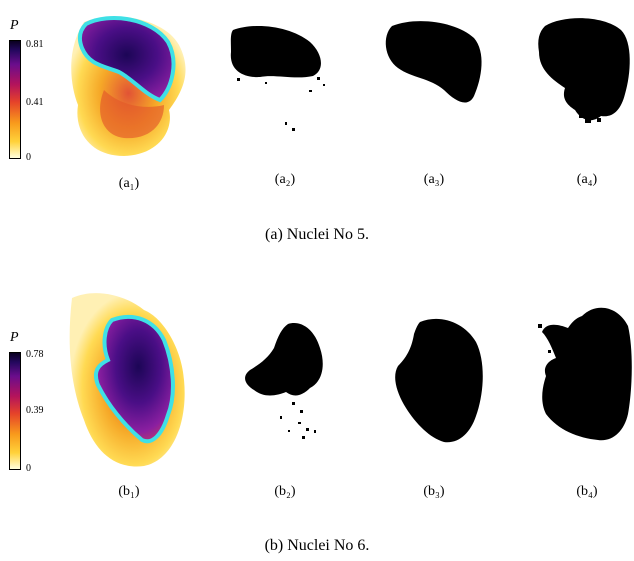 This screenshot has width=634, height=561. Describe the element at coordinates (434, 491) in the screenshot. I see `panel-label: (b₃)` at that location.